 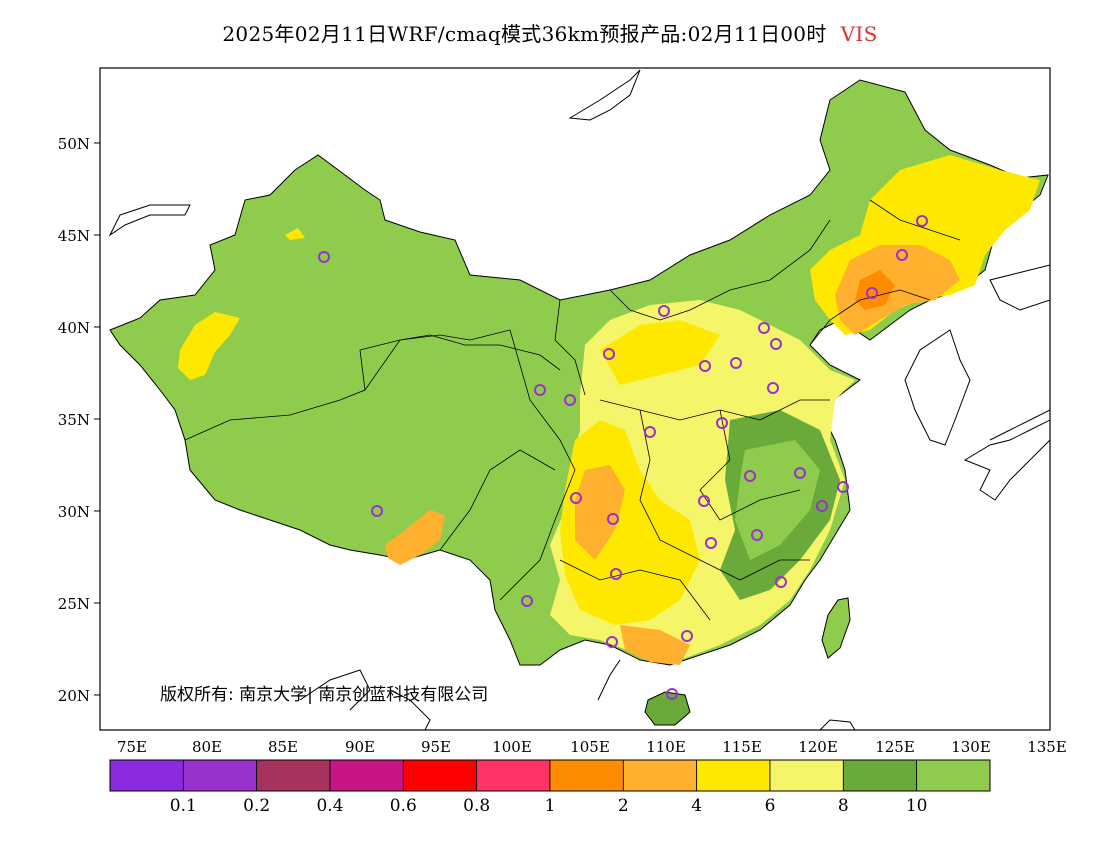 What do you see at coordinates (132, 747) in the screenshot?
I see `lon-label: 75E` at bounding box center [132, 747].